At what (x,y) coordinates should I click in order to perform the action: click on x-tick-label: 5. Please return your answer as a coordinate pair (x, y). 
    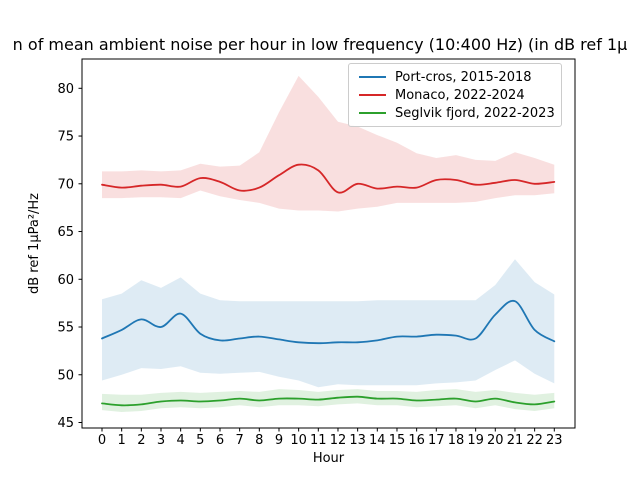
    Looking at the image, I should click on (200, 440).